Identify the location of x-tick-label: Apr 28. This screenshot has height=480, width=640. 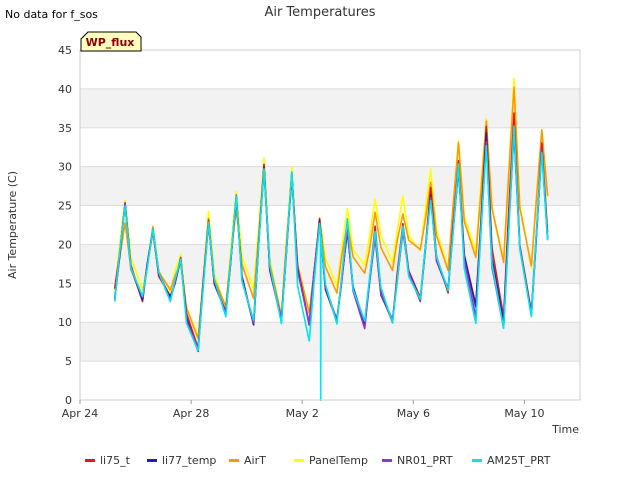
(191, 413).